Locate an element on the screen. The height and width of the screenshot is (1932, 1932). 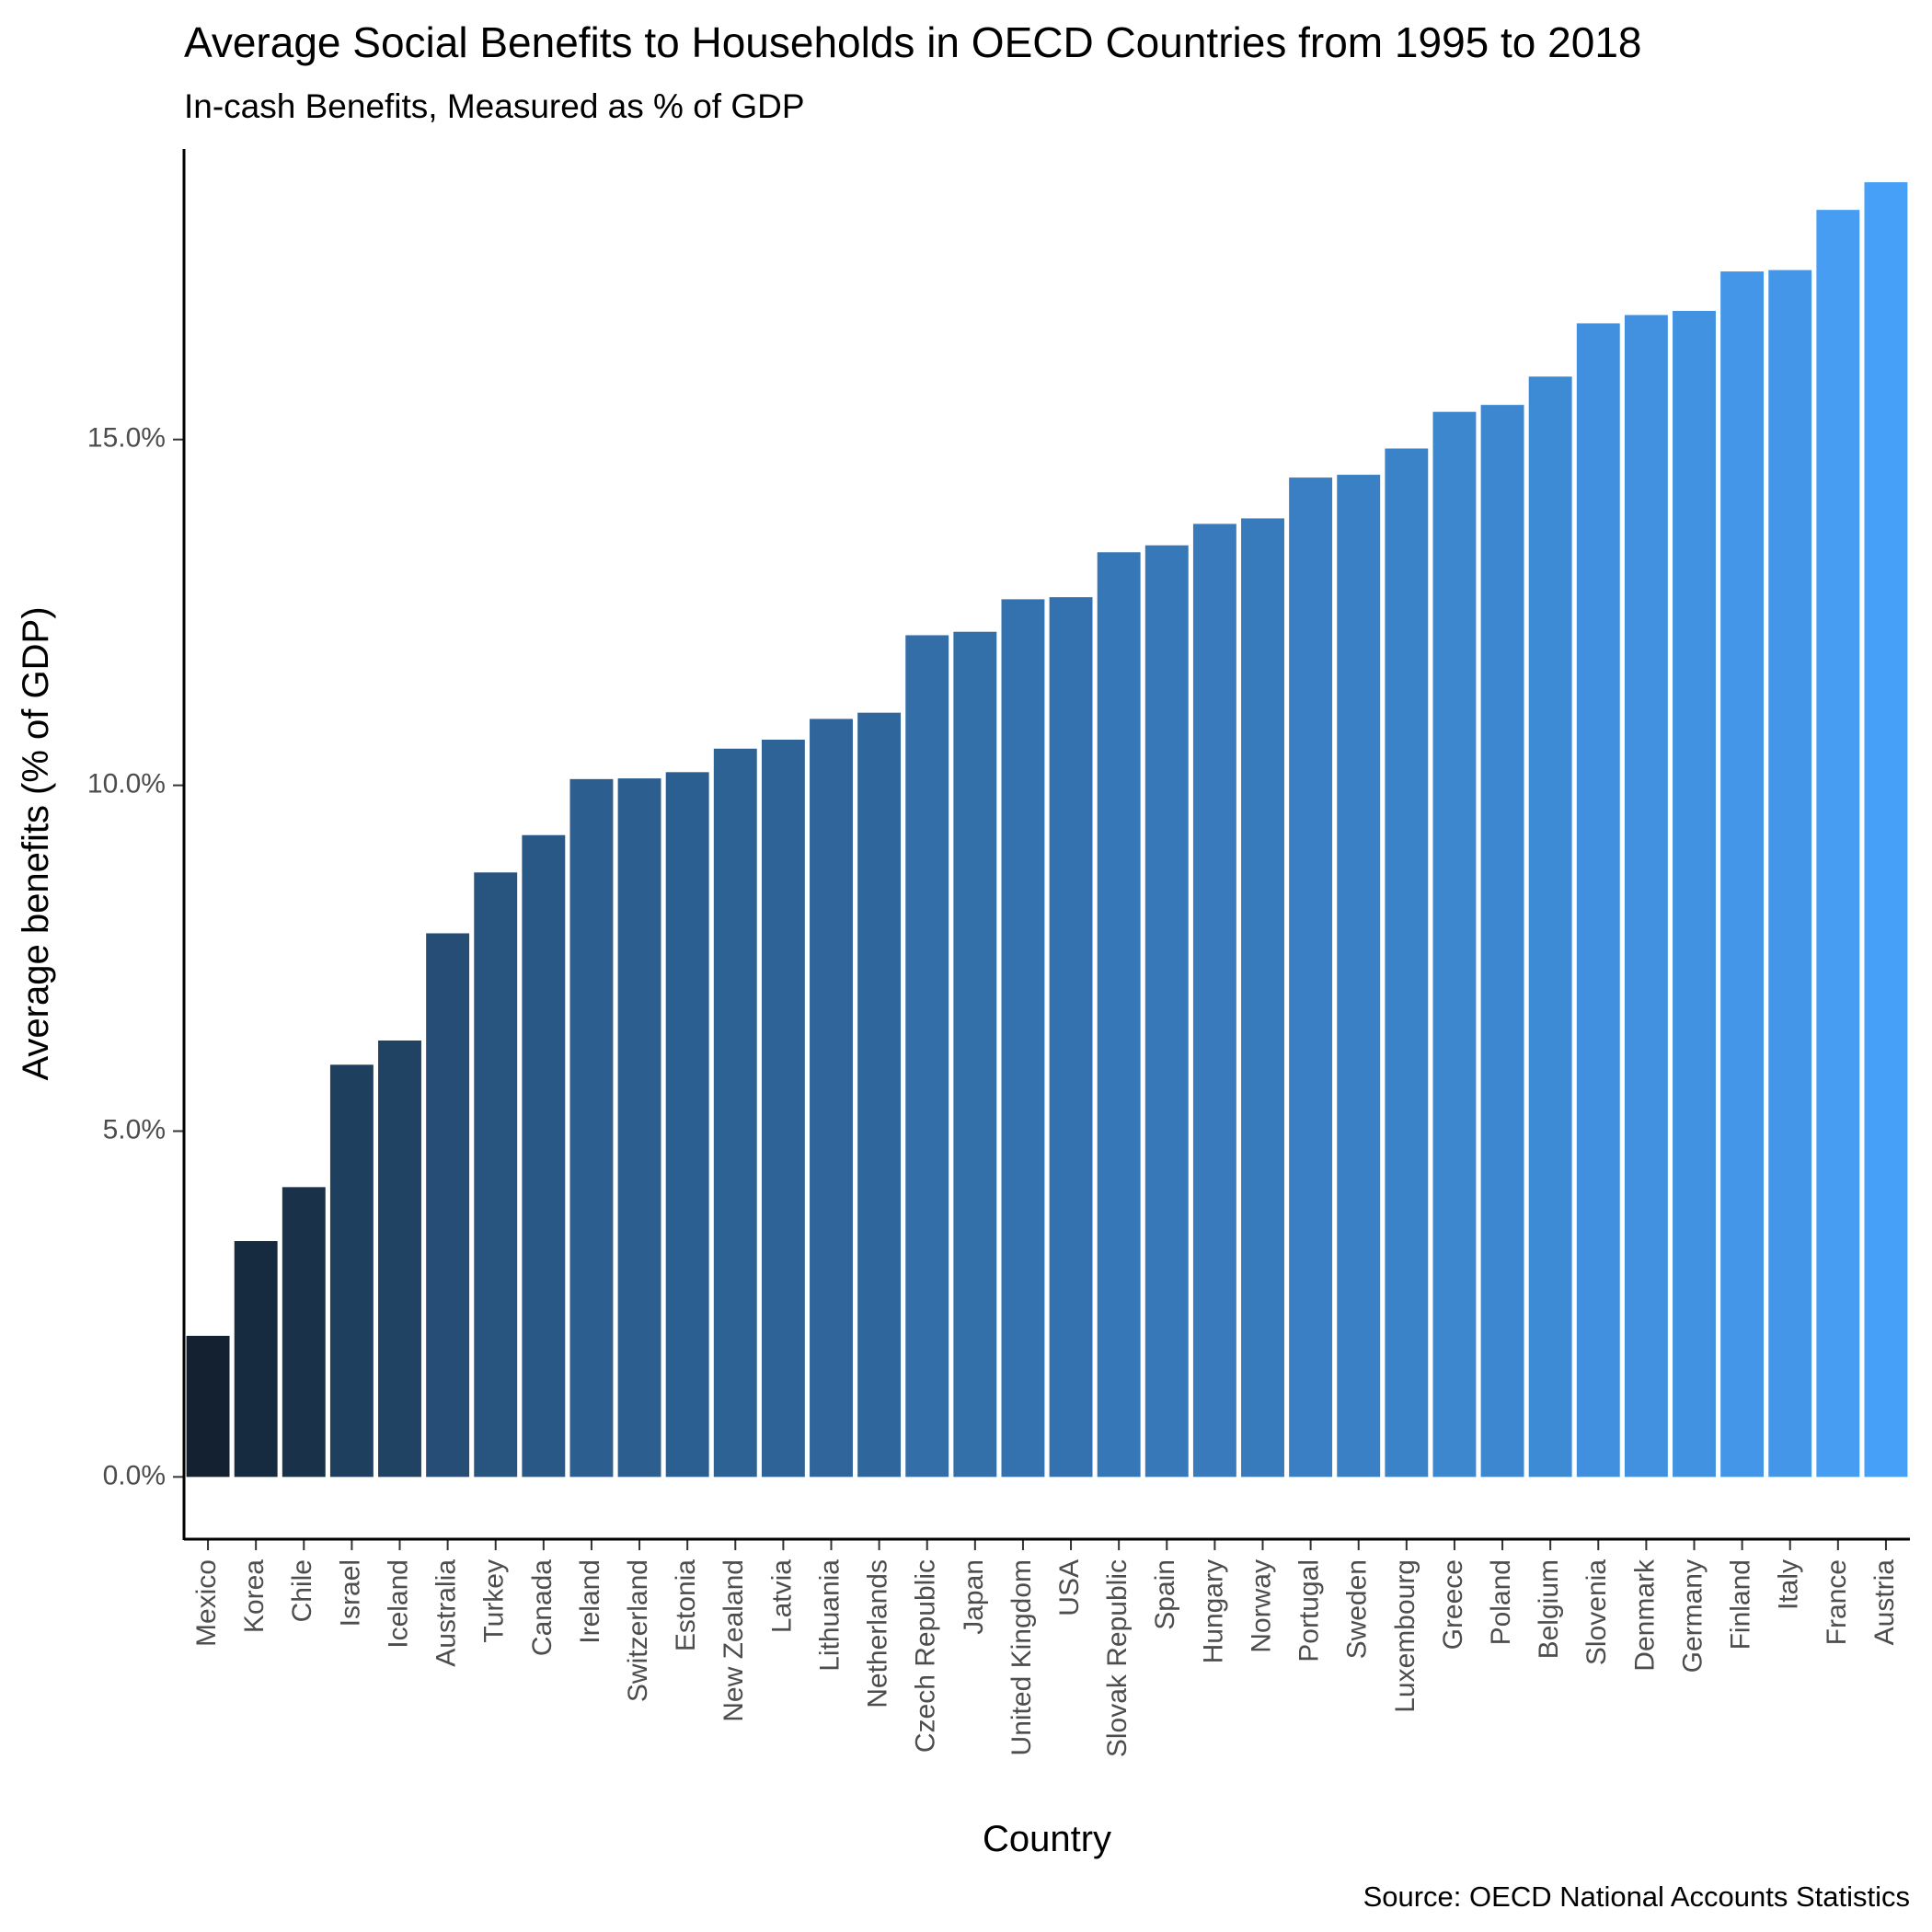
x-tick-label: Denmark is located at coordinates (1644, 1615).